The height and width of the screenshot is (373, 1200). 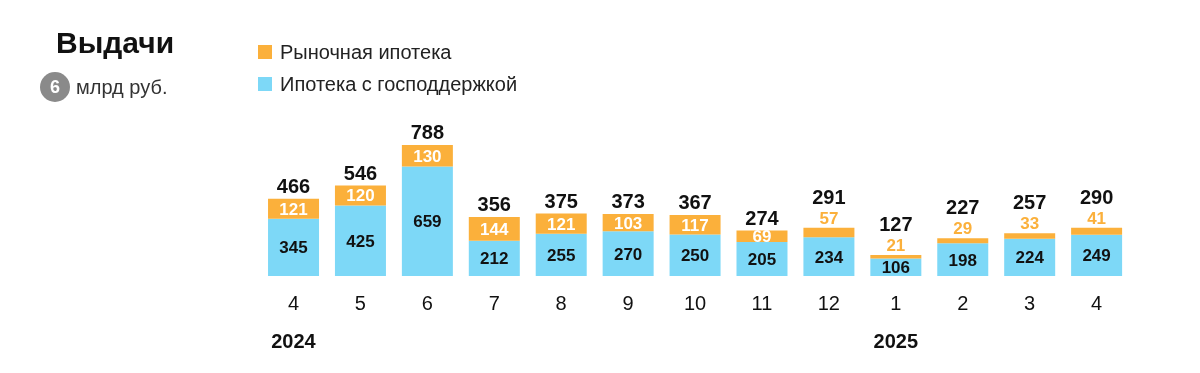 What do you see at coordinates (1096, 196) in the screenshot?
I see `total-label: 290` at bounding box center [1096, 196].